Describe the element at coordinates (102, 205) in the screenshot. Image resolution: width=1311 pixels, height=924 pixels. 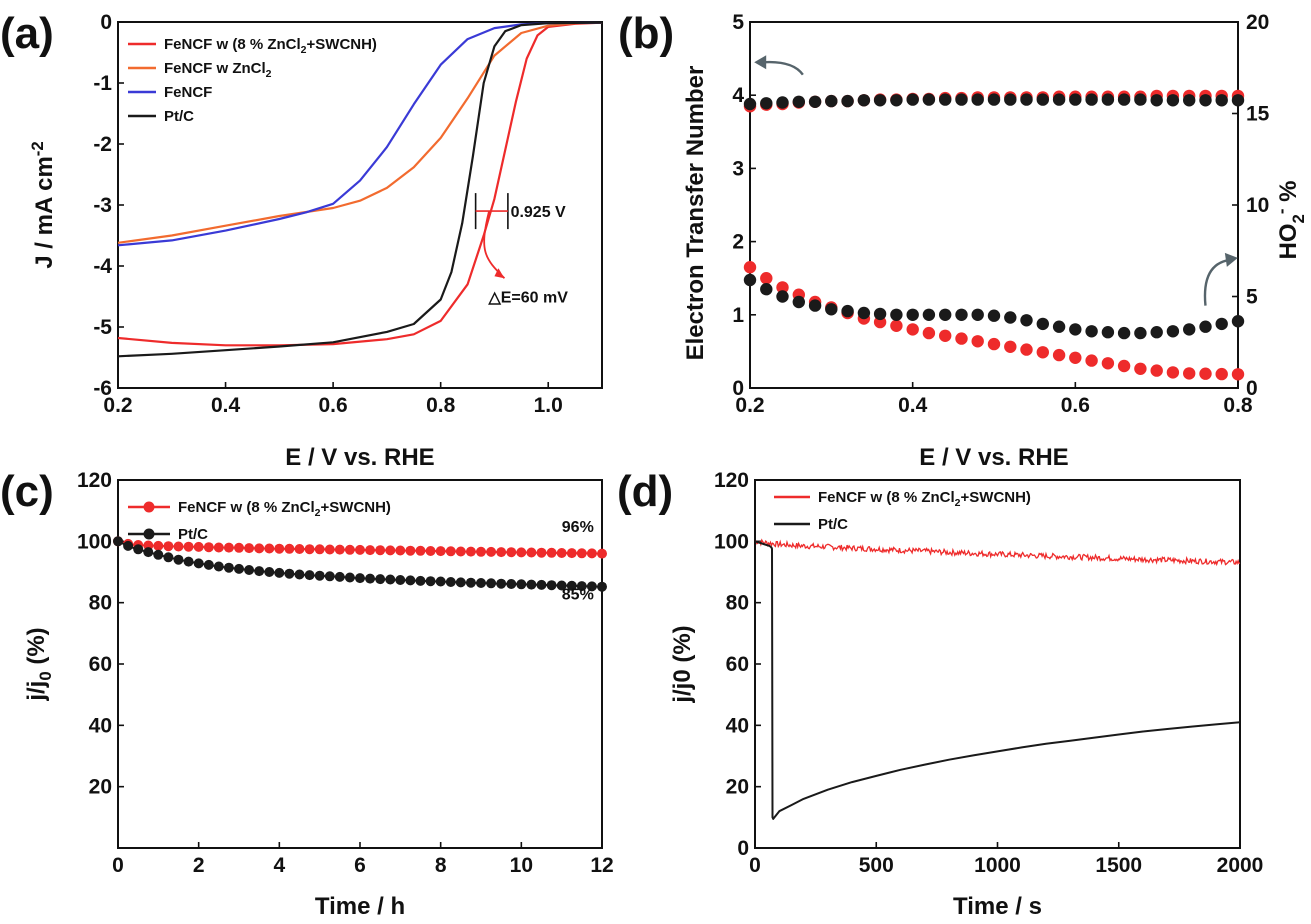
I see `y-tick-label: -3` at that location.